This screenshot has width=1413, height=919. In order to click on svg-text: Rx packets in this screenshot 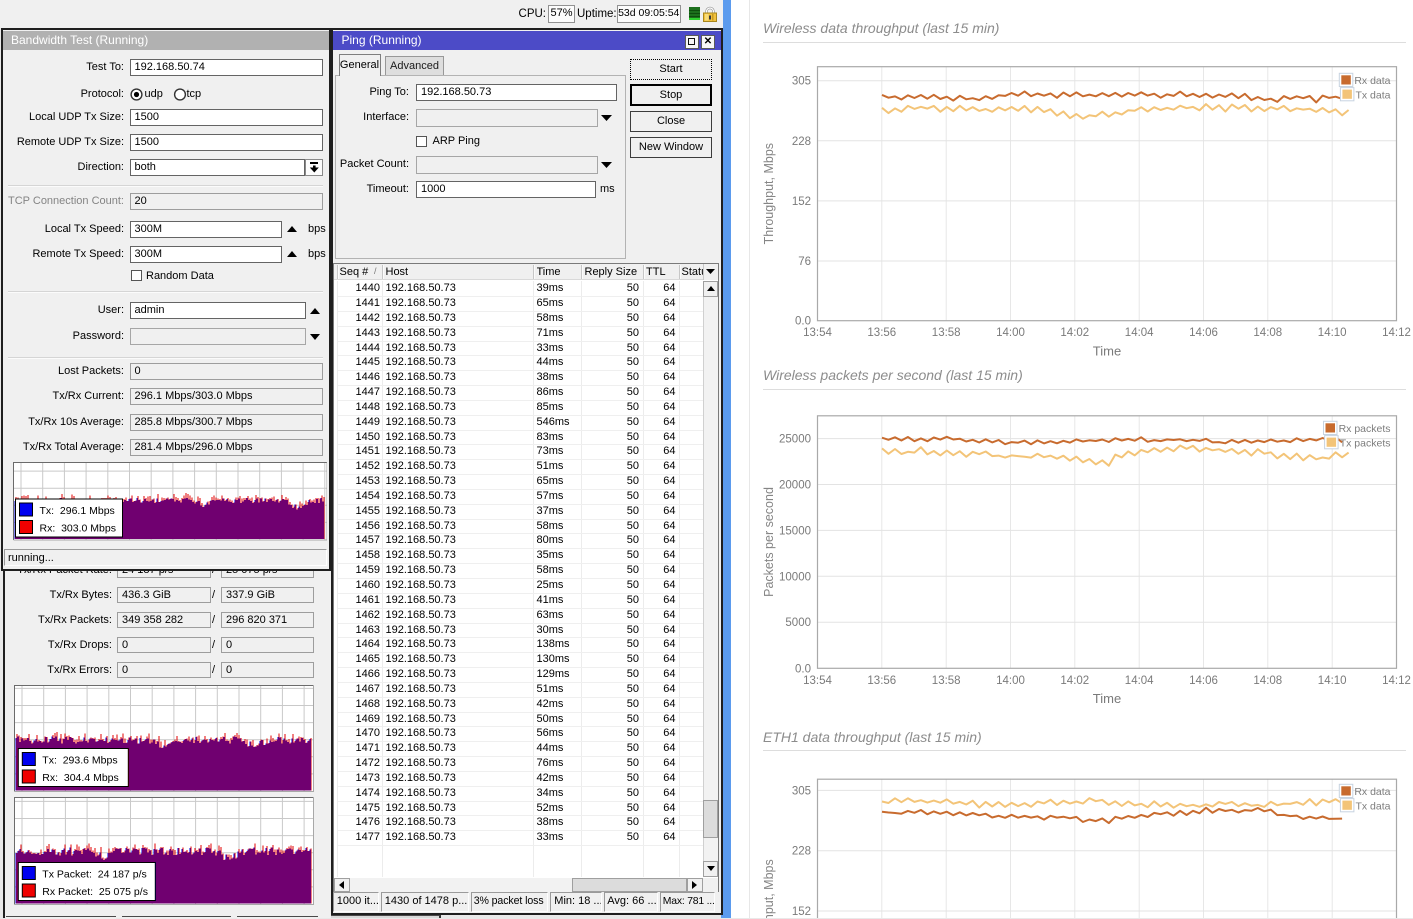, I will do `click(1365, 429)`.